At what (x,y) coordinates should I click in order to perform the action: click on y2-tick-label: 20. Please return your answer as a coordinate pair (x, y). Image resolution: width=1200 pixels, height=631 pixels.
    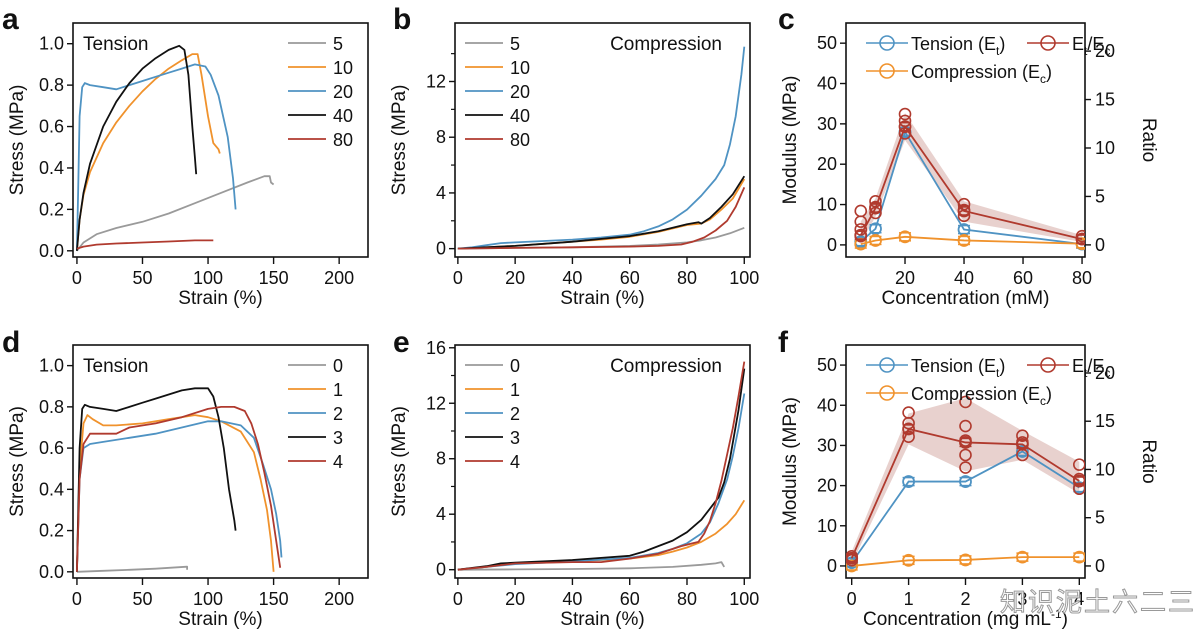
    Looking at the image, I should click on (1105, 373).